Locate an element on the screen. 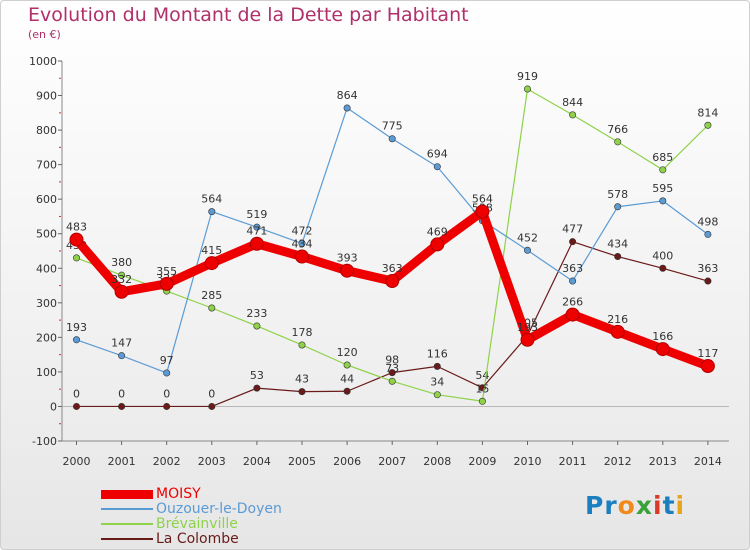 This screenshot has height=550, width=750. legend-item-brevainville: Brévainville is located at coordinates (169, 524).